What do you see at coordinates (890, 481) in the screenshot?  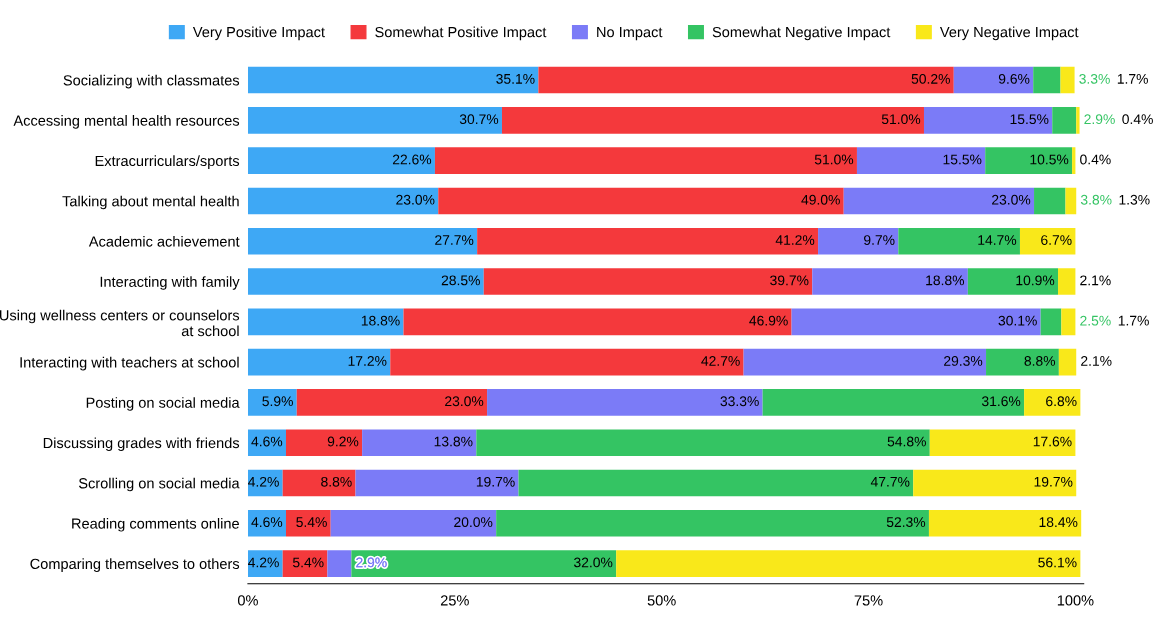 I see `data-label: 47.7%` at bounding box center [890, 481].